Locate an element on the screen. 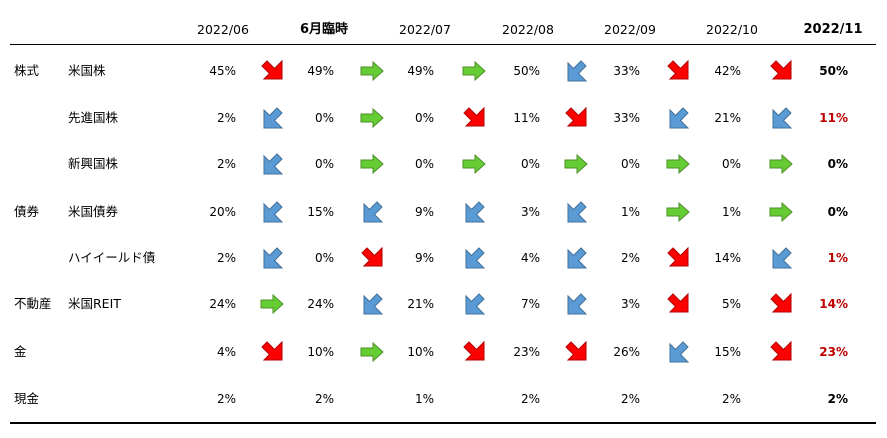 The image size is (887, 438). value-cell: 50% is located at coordinates (526, 71).